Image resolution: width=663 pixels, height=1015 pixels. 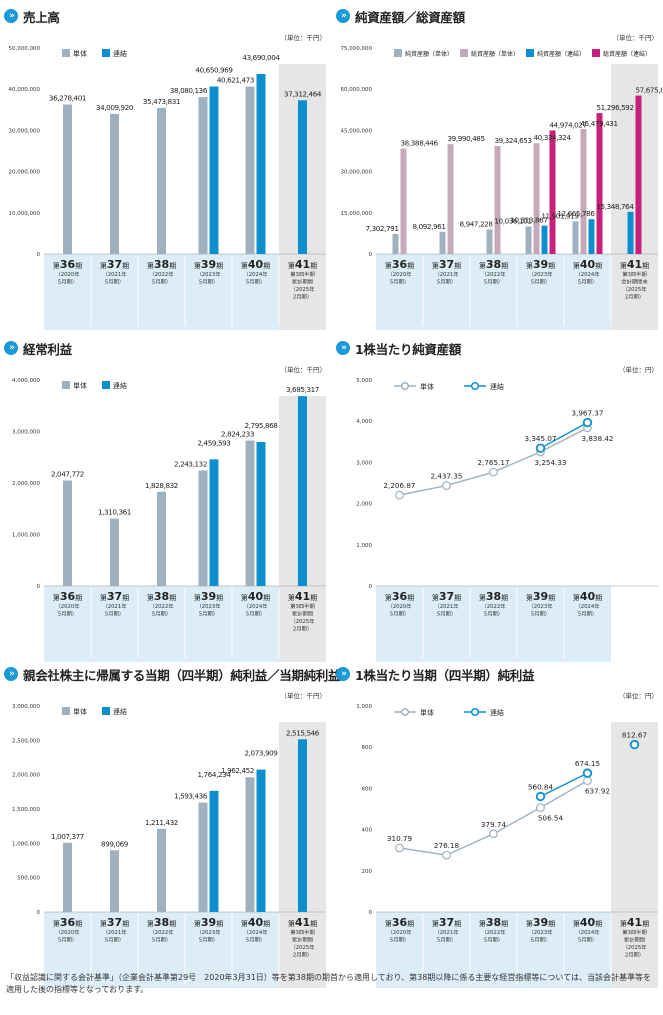 I want to click on y-tick-label: 75,000,000, so click(x=357, y=49).